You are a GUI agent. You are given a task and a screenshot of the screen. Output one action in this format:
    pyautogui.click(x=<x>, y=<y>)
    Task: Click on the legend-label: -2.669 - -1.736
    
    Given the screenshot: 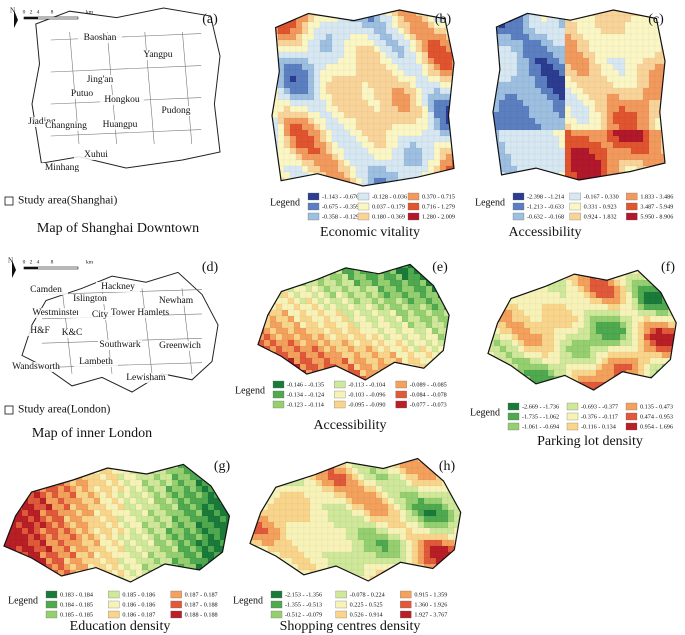 What is the action you would take?
    pyautogui.click(x=540, y=406)
    